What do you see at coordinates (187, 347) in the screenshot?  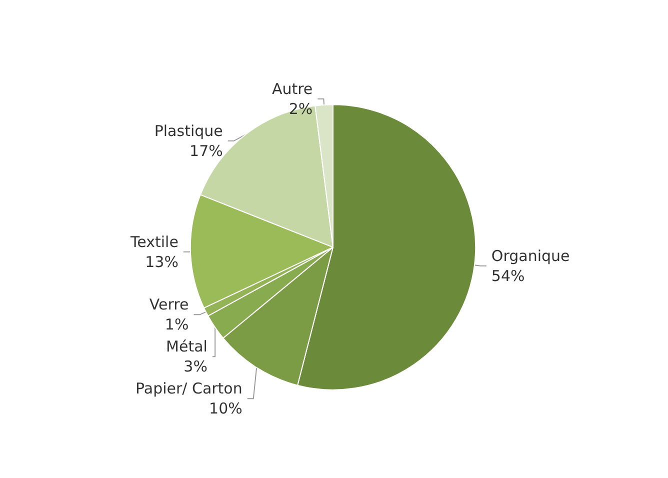 I see `slice-label: Métal` at bounding box center [187, 347].